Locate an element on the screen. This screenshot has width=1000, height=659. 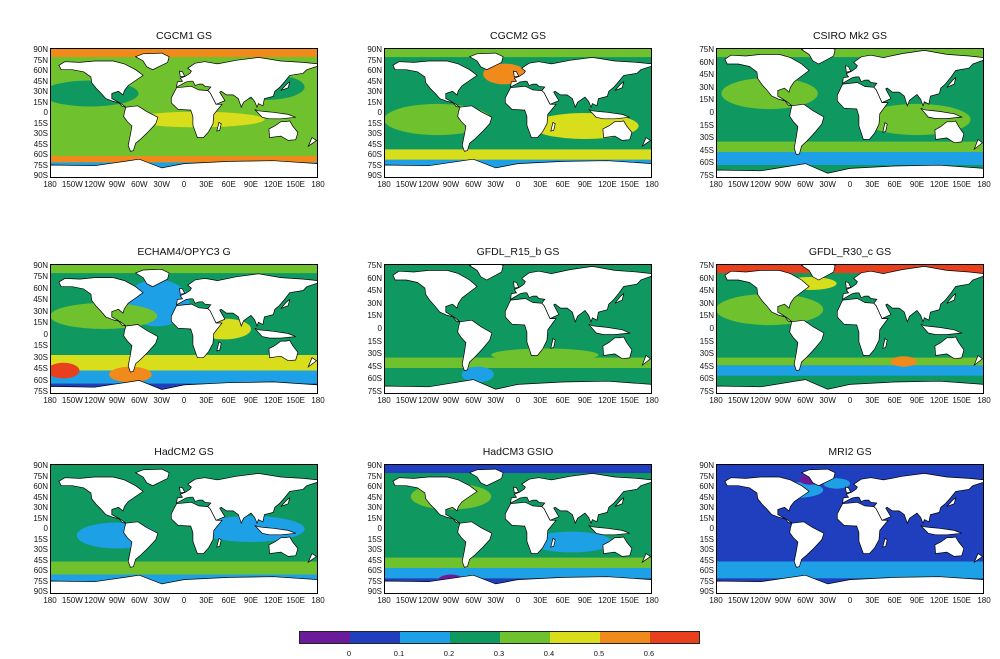
latitude-label: 30S is located at coordinates (40, 133).